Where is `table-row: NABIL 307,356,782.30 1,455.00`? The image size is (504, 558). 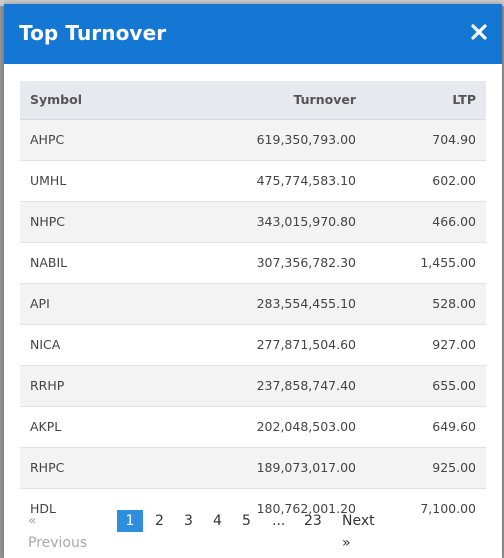
table-row: NABIL 307,356,782.30 1,455.00 is located at coordinates (253, 262).